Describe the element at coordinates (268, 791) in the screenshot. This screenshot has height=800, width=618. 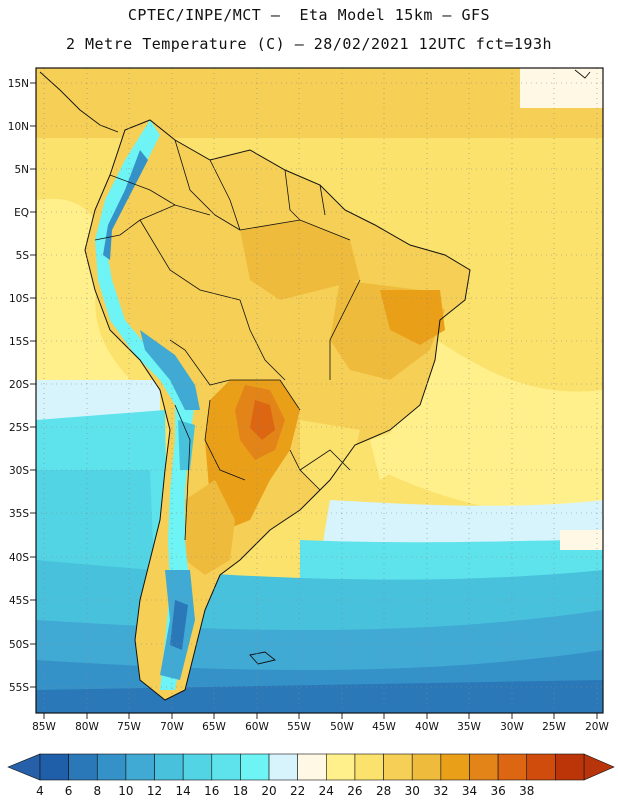
I see `colorbar-label: 20` at that location.